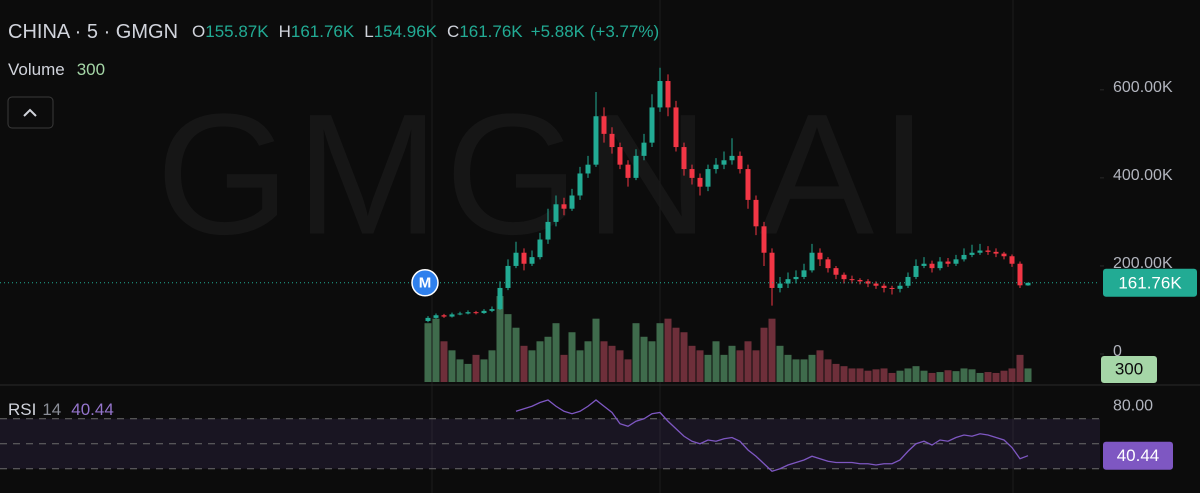  I want to click on change-value: +5.88K (+3.77%), so click(595, 31).